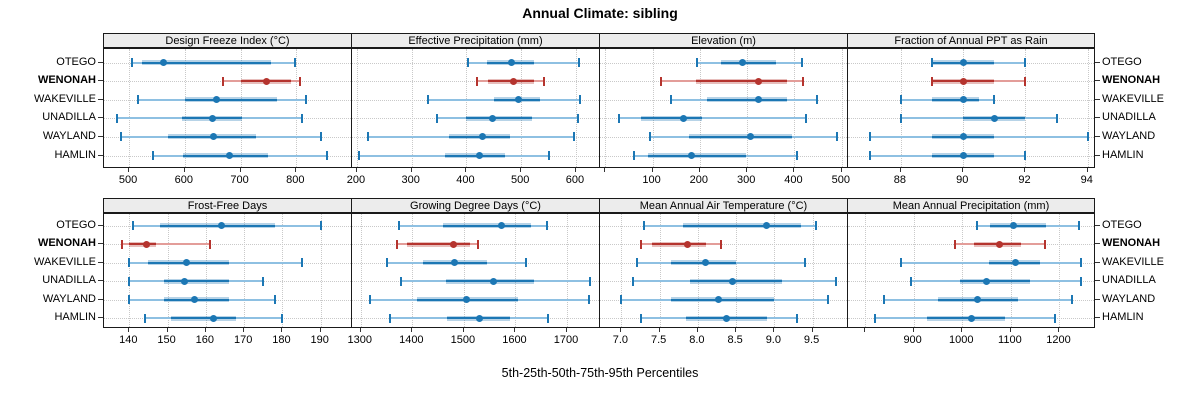 The width and height of the screenshot is (1200, 400). I want to click on row-label-left-hamlin: HAMLIN, so click(75, 317).